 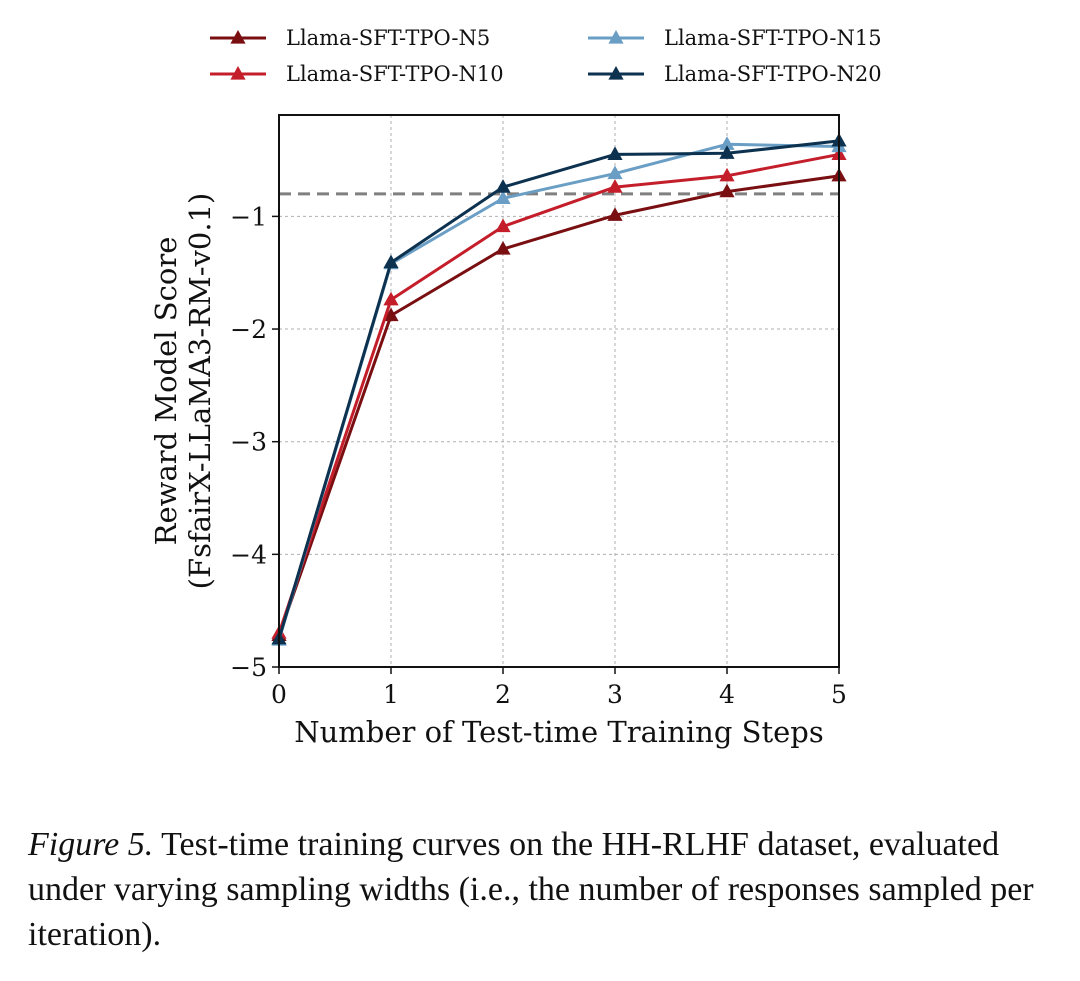 I want to click on legend-item: Llama-SFT-TPO-N20, so click(x=735, y=74).